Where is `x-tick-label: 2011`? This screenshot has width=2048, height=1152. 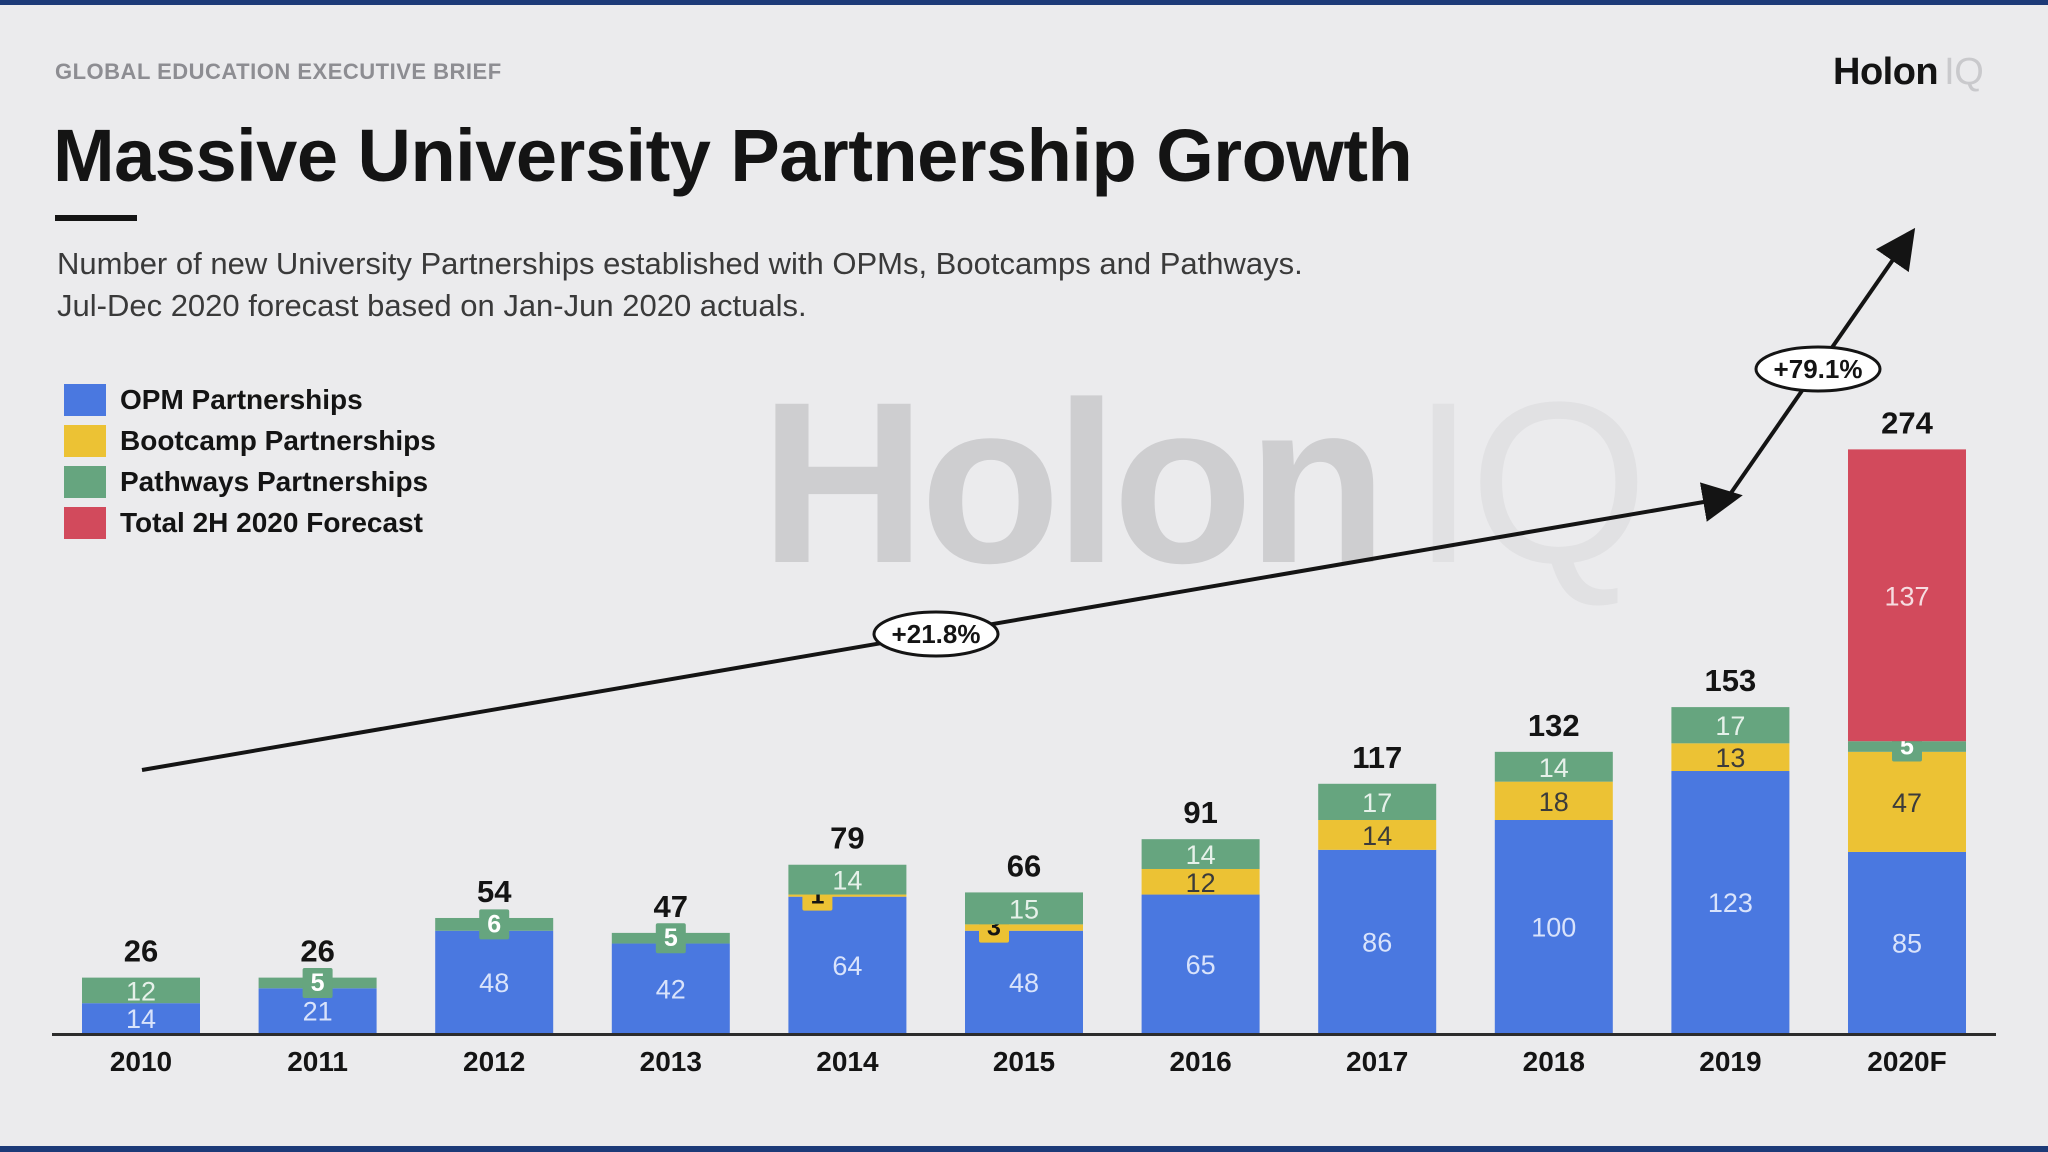
x-tick-label: 2011 is located at coordinates (317, 1061).